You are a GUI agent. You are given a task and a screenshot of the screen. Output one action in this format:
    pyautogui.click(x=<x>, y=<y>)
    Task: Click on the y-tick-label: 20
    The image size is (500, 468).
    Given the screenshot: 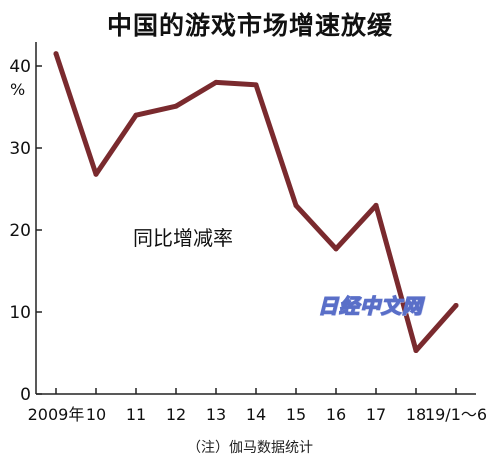 What is the action you would take?
    pyautogui.click(x=20, y=231)
    